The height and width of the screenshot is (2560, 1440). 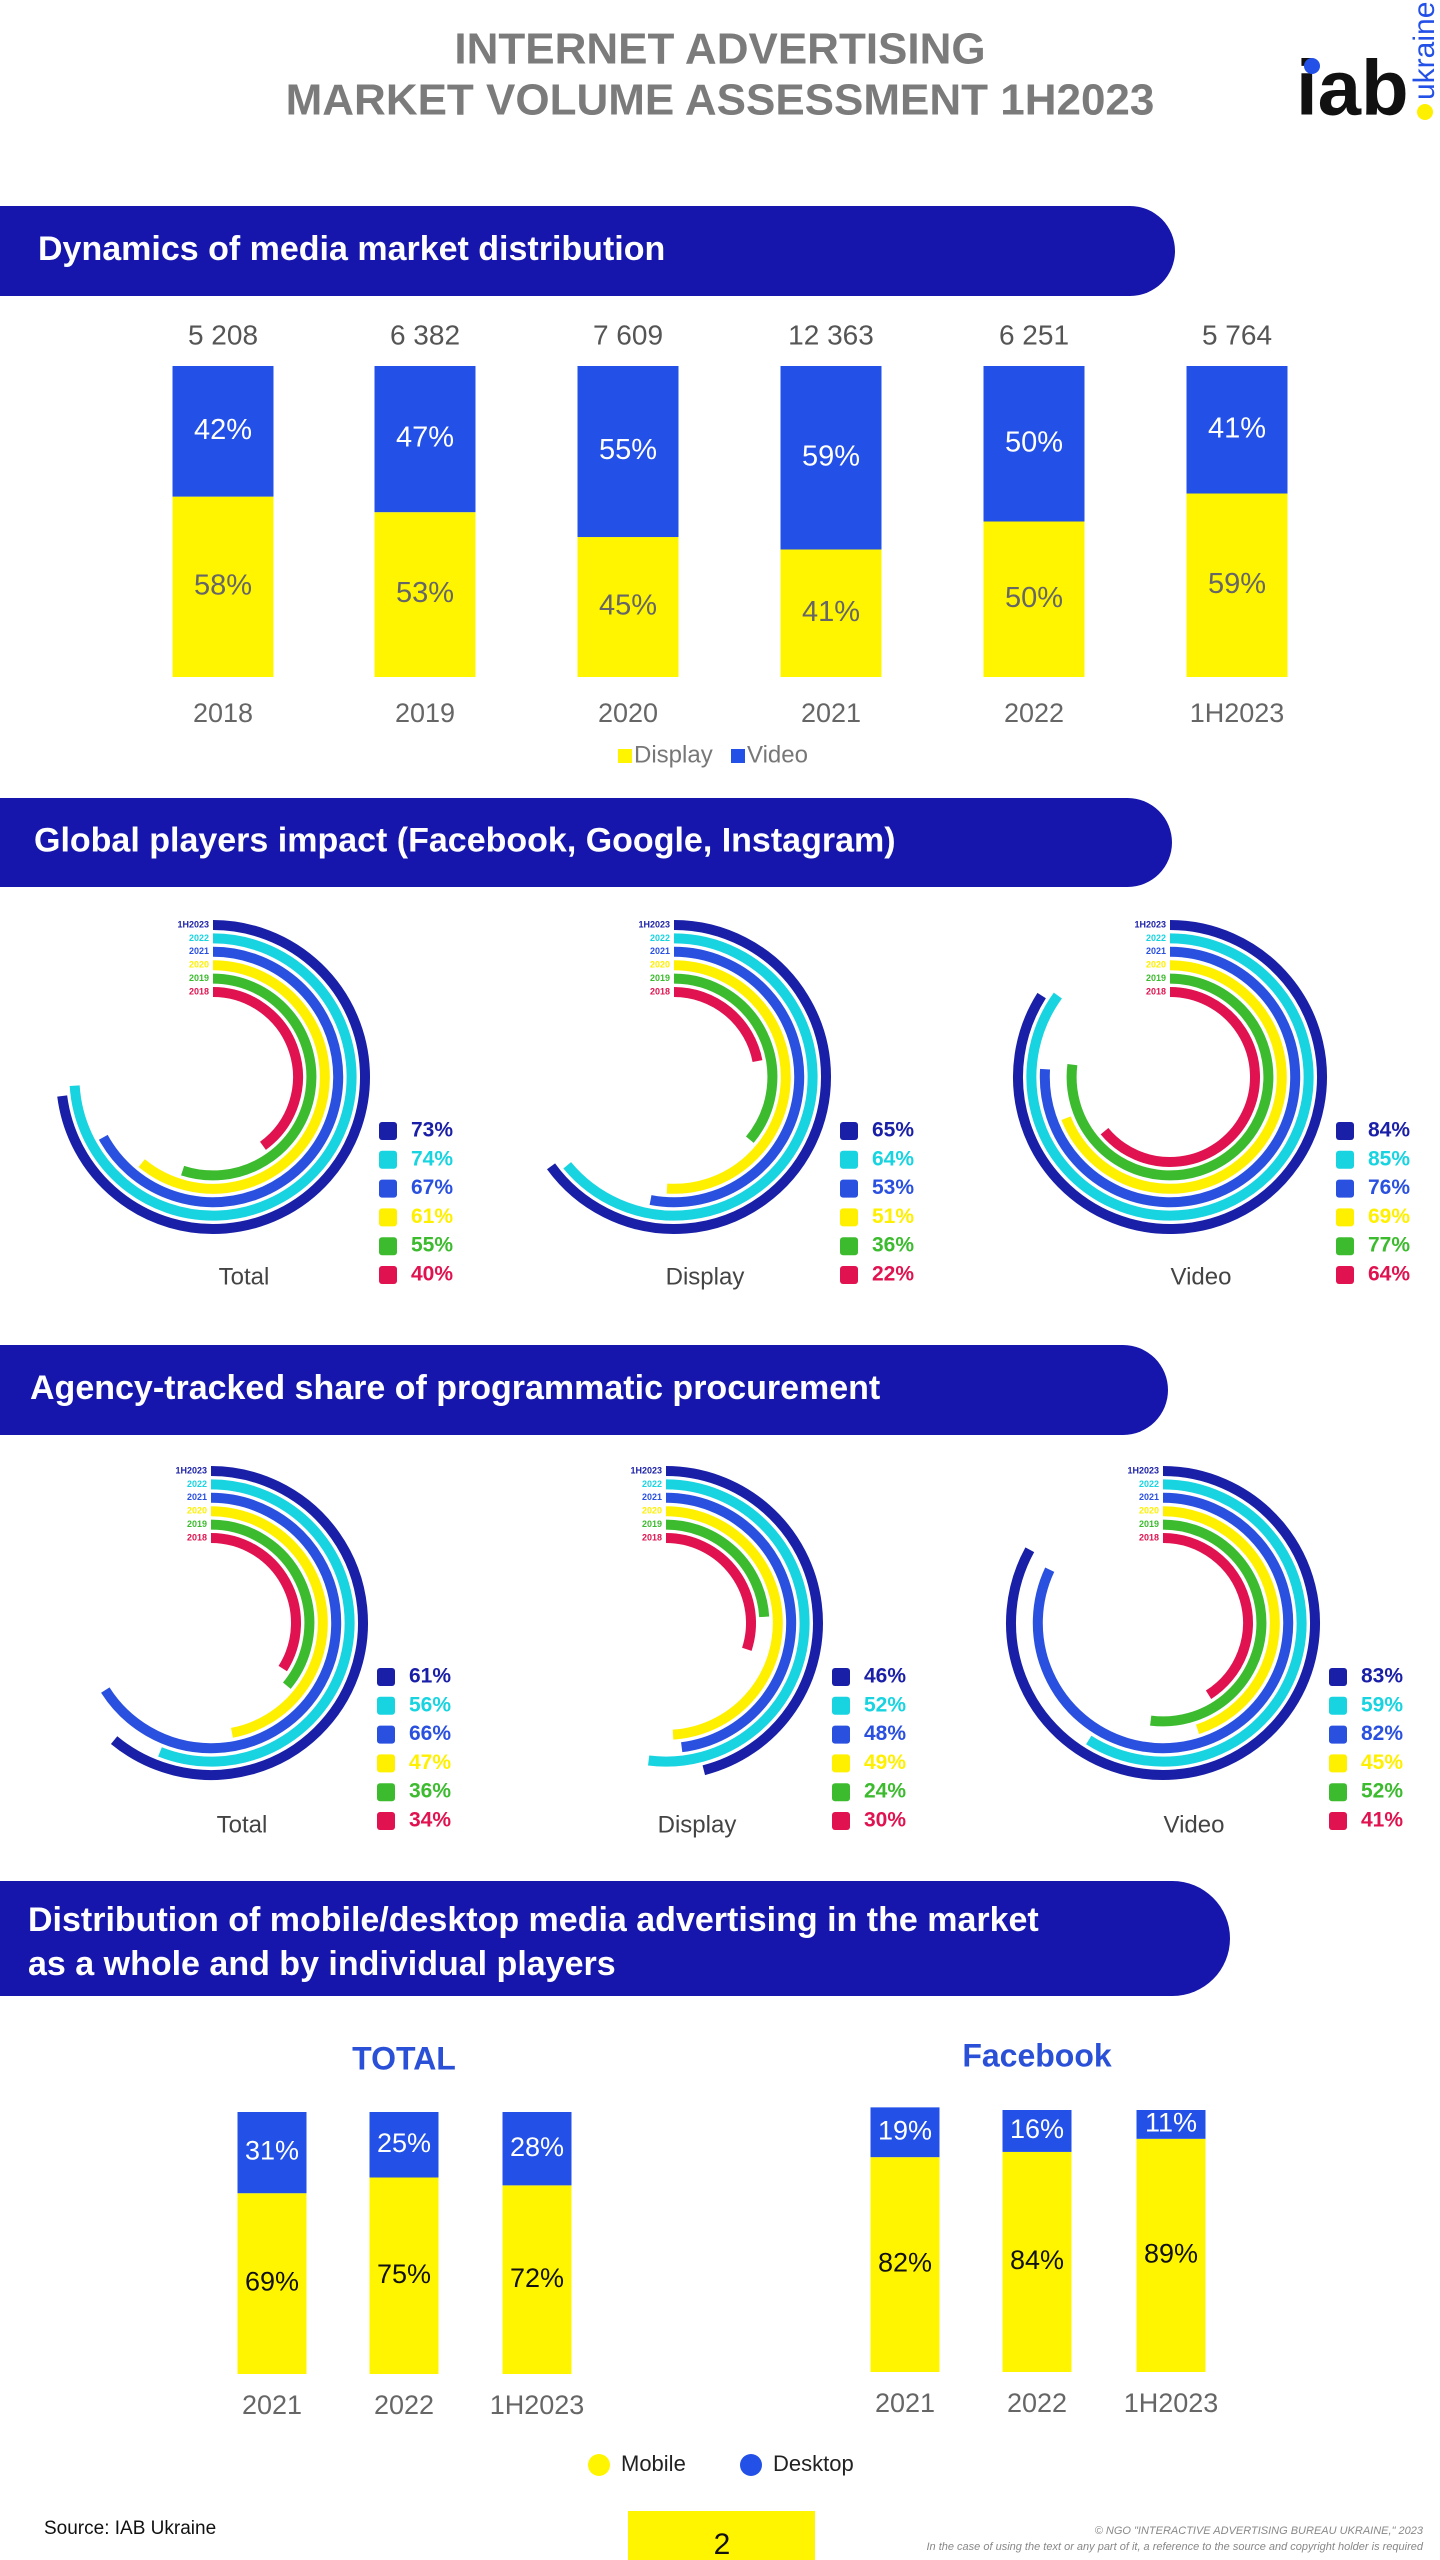 I want to click on ring-label: 2019, so click(x=652, y=1524).